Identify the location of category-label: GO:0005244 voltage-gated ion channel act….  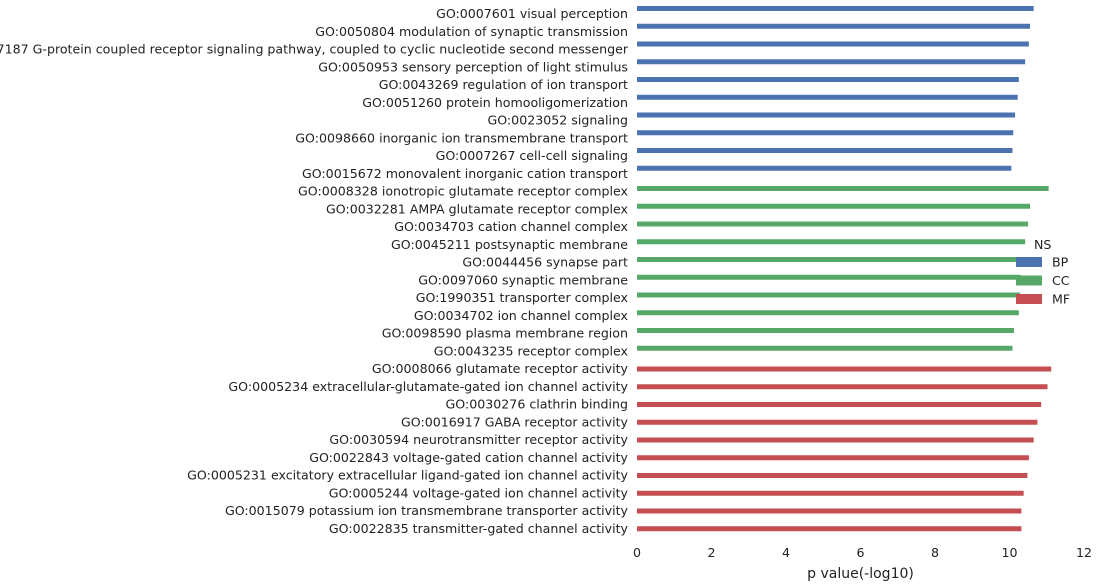
(479, 492).